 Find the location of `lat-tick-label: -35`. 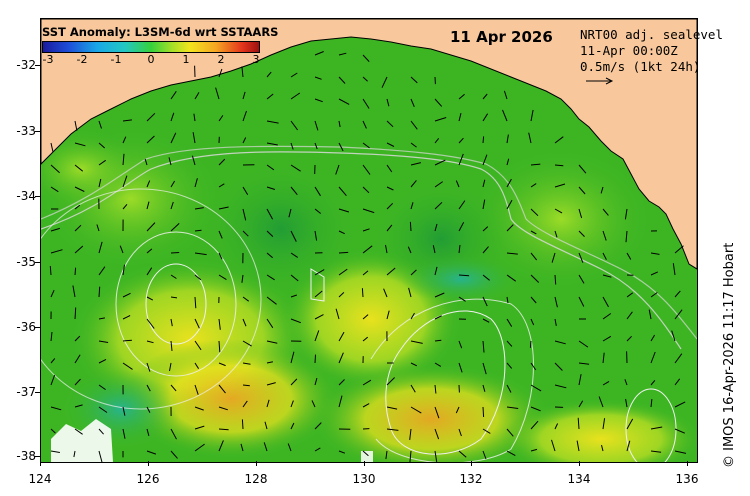

lat-tick-label: -35 is located at coordinates (26, 262).